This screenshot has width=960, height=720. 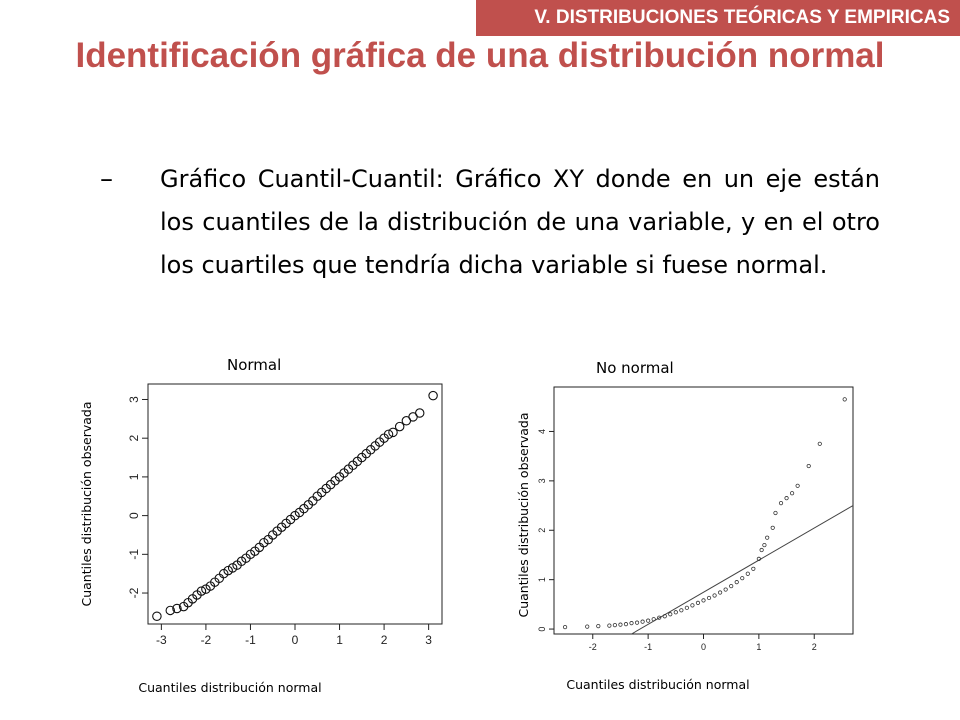 I want to click on section-tag: V. DISTRIBUCIONES TEÓRICAS Y EMPIRICAS, so click(x=718, y=18).